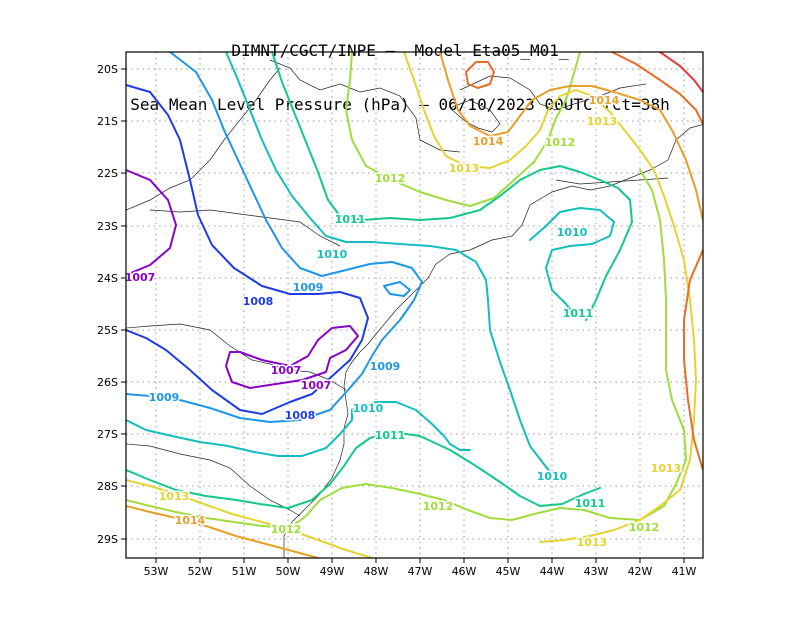 The image size is (800, 618). What do you see at coordinates (107, 69) in the screenshot?
I see `lat-tick-label: 20S` at bounding box center [107, 69].